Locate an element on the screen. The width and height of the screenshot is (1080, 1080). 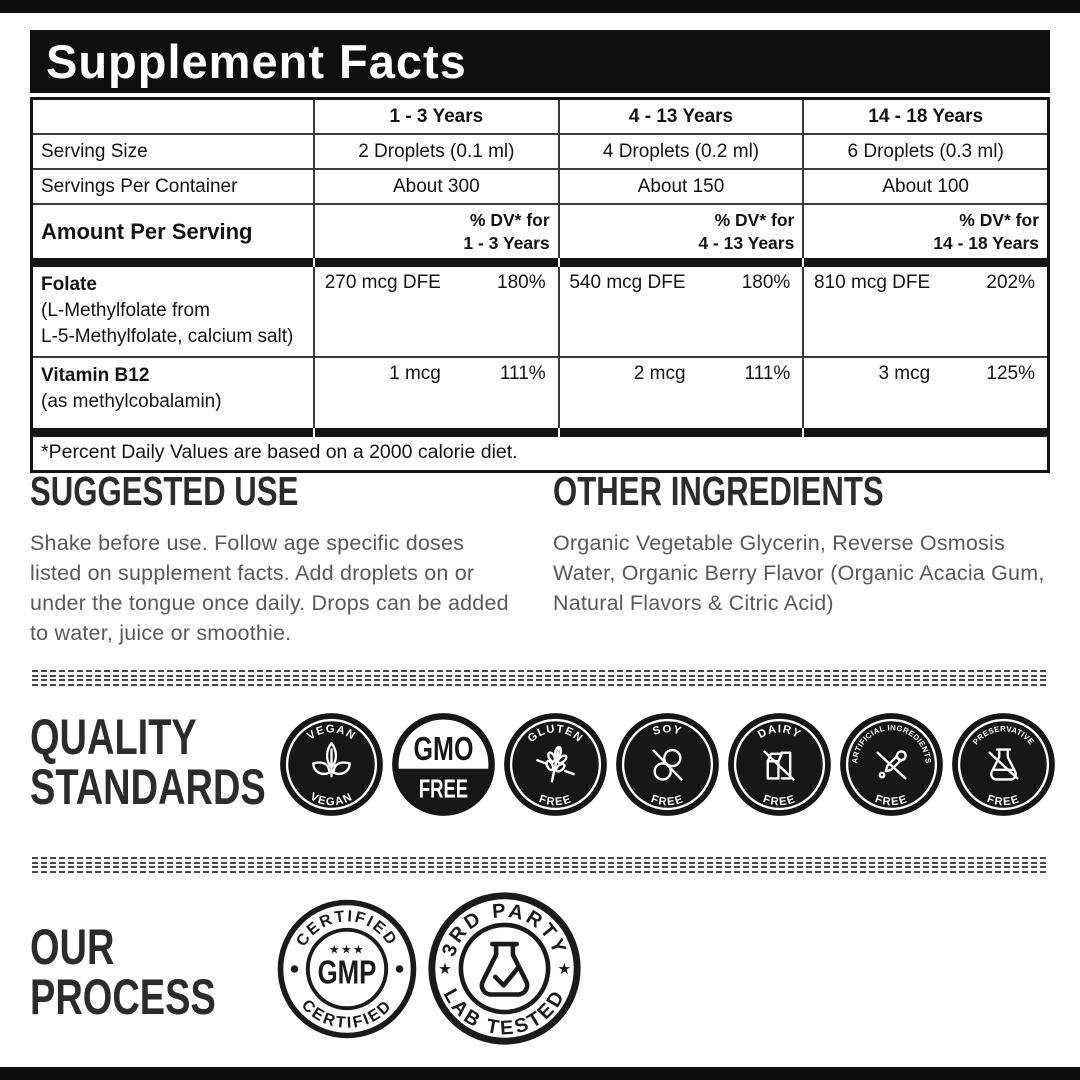
gmp-certified-badge: CERTIFIED ★★★ GMP CERTIFIED is located at coordinates (347, 969).